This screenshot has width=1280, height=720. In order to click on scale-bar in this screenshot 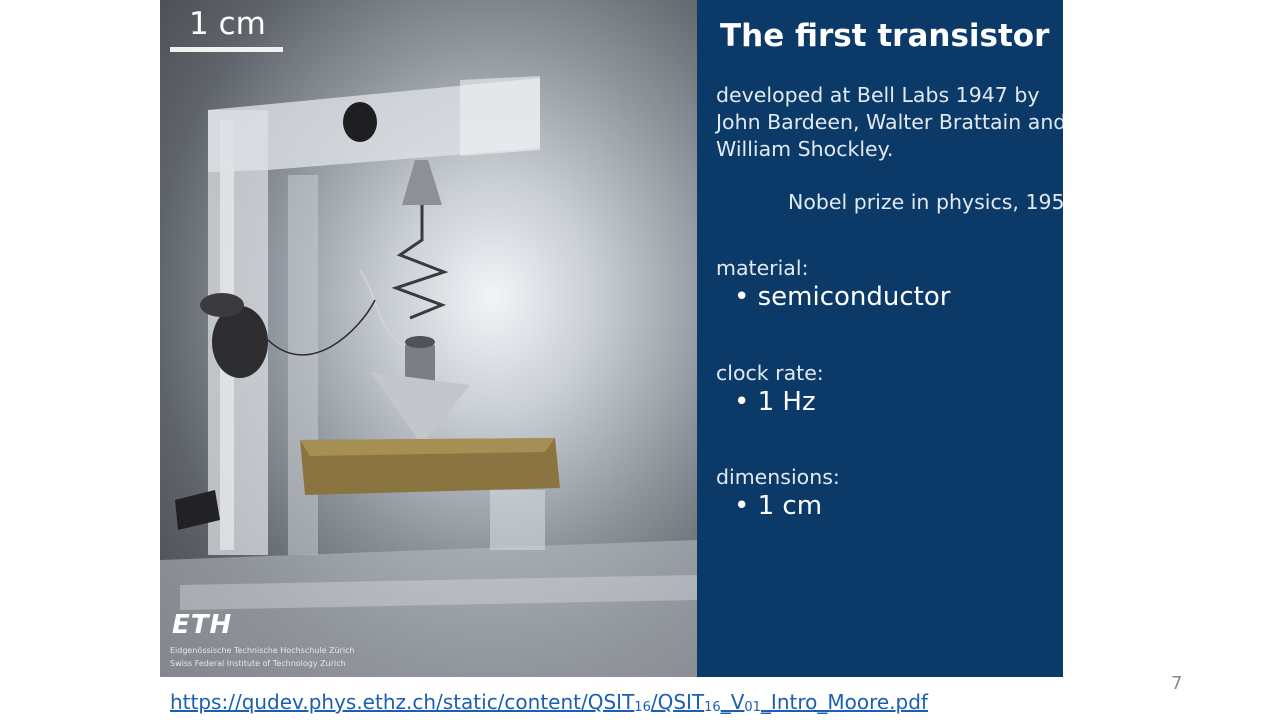, I will do `click(226, 49)`.